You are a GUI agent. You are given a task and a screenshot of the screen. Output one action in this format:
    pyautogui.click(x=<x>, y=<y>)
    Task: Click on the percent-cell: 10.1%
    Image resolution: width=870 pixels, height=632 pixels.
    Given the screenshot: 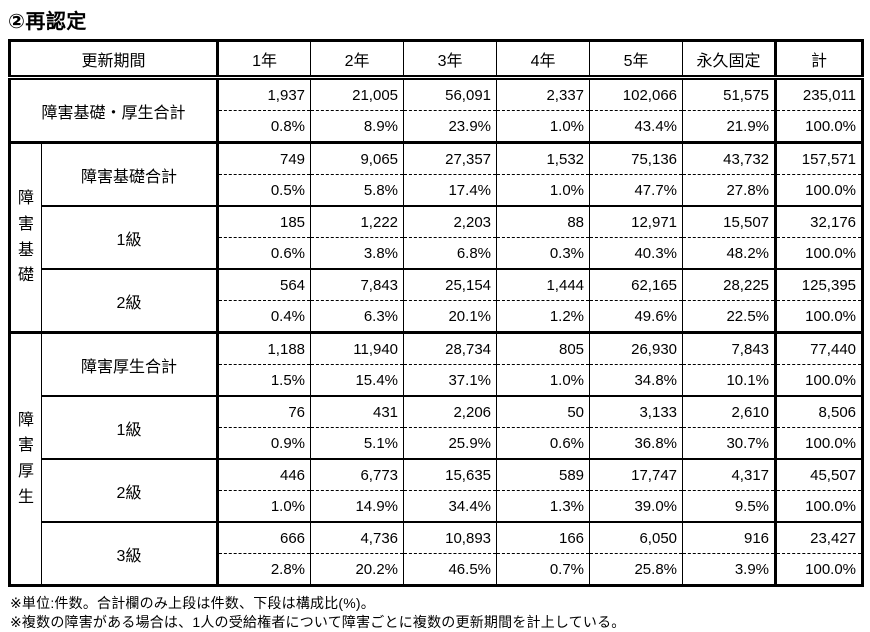 What is the action you would take?
    pyautogui.click(x=729, y=380)
    